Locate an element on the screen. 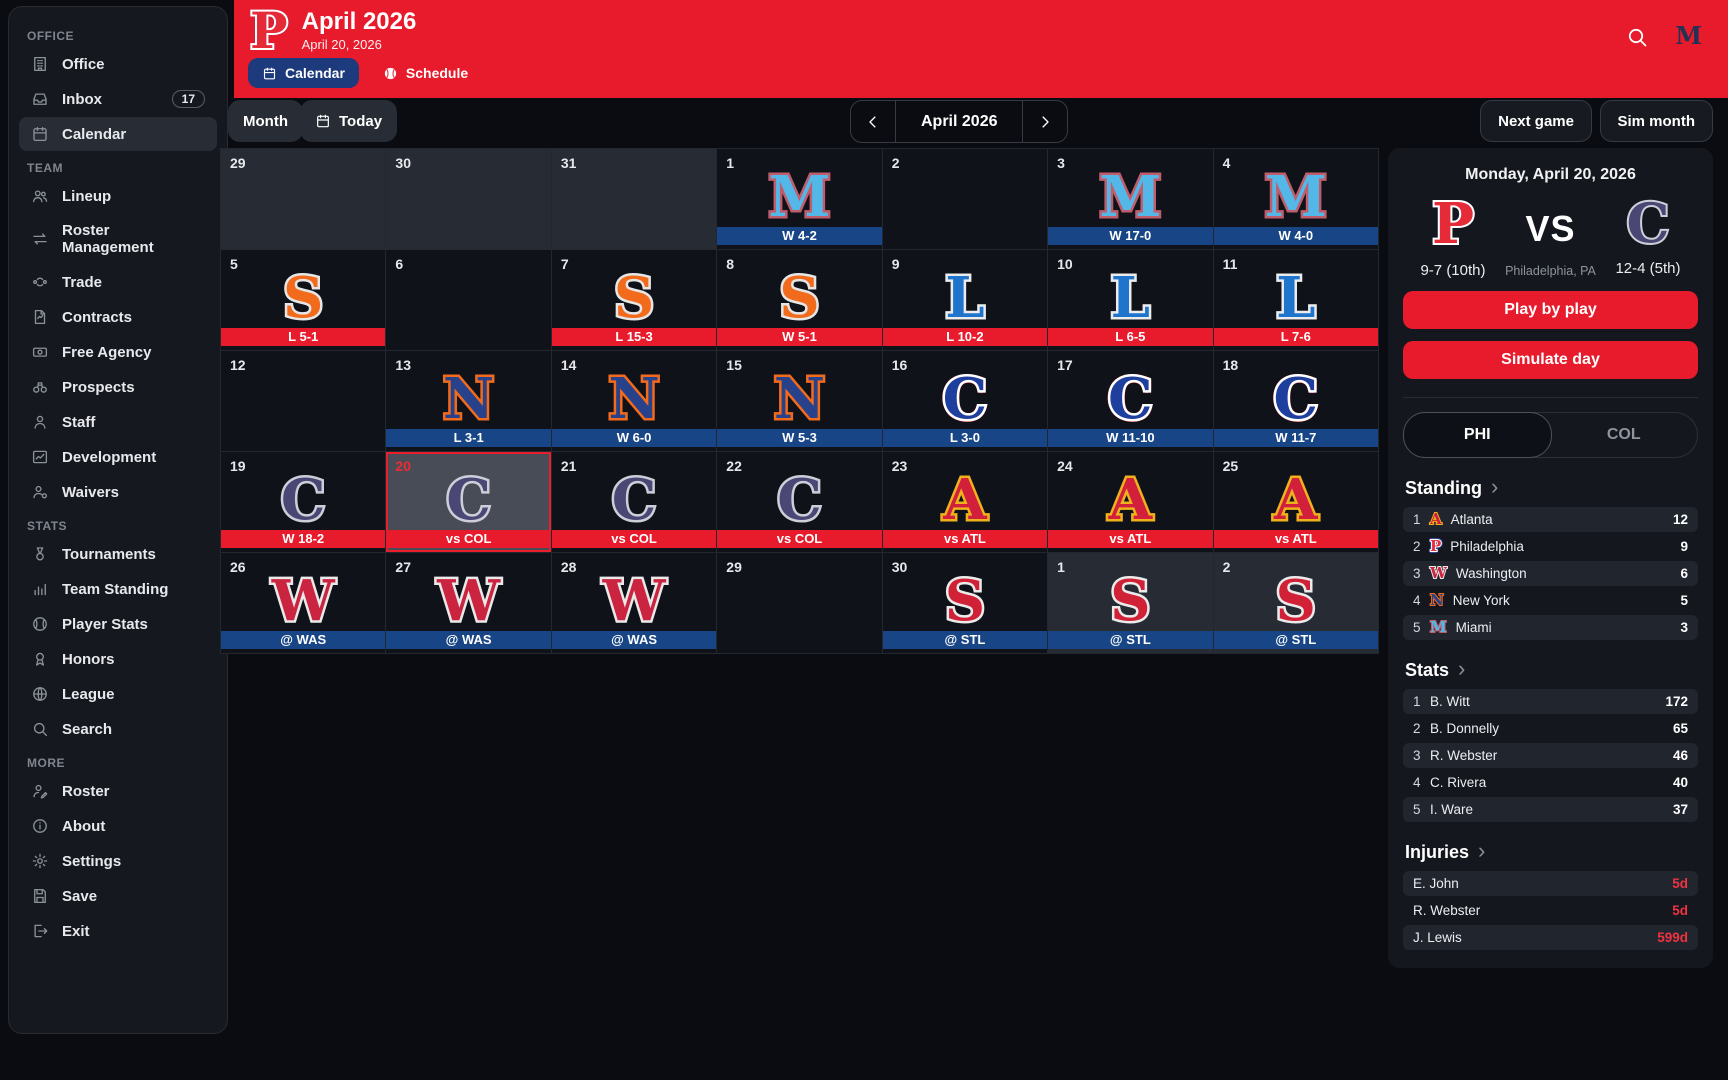 The width and height of the screenshot is (1728, 1080). calendar-day-31: 31 is located at coordinates (634, 199).